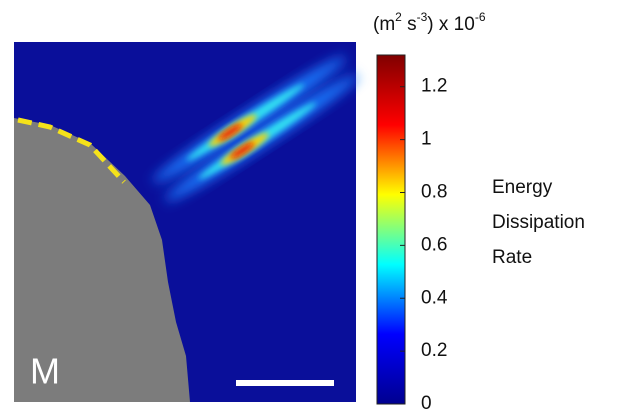 The image size is (623, 417). Describe the element at coordinates (512, 257) in the screenshot. I see `colorbar-title: Rate` at that location.